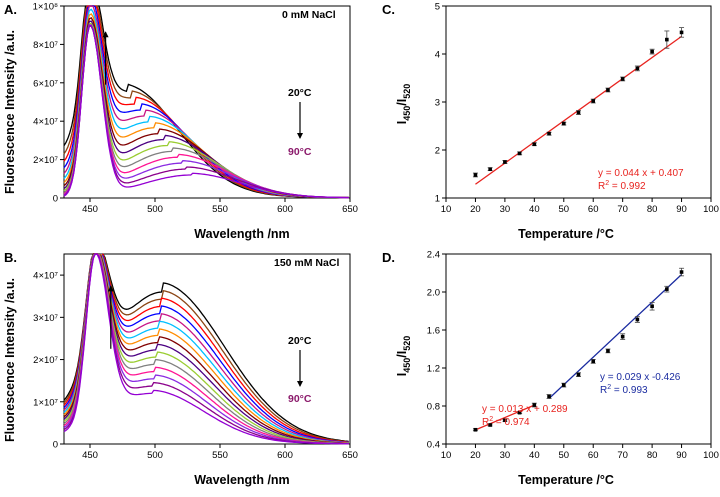 This screenshot has width=720, height=497. I want to click on panel-a-y-tick-label: 6×10⁷, so click(45, 83).